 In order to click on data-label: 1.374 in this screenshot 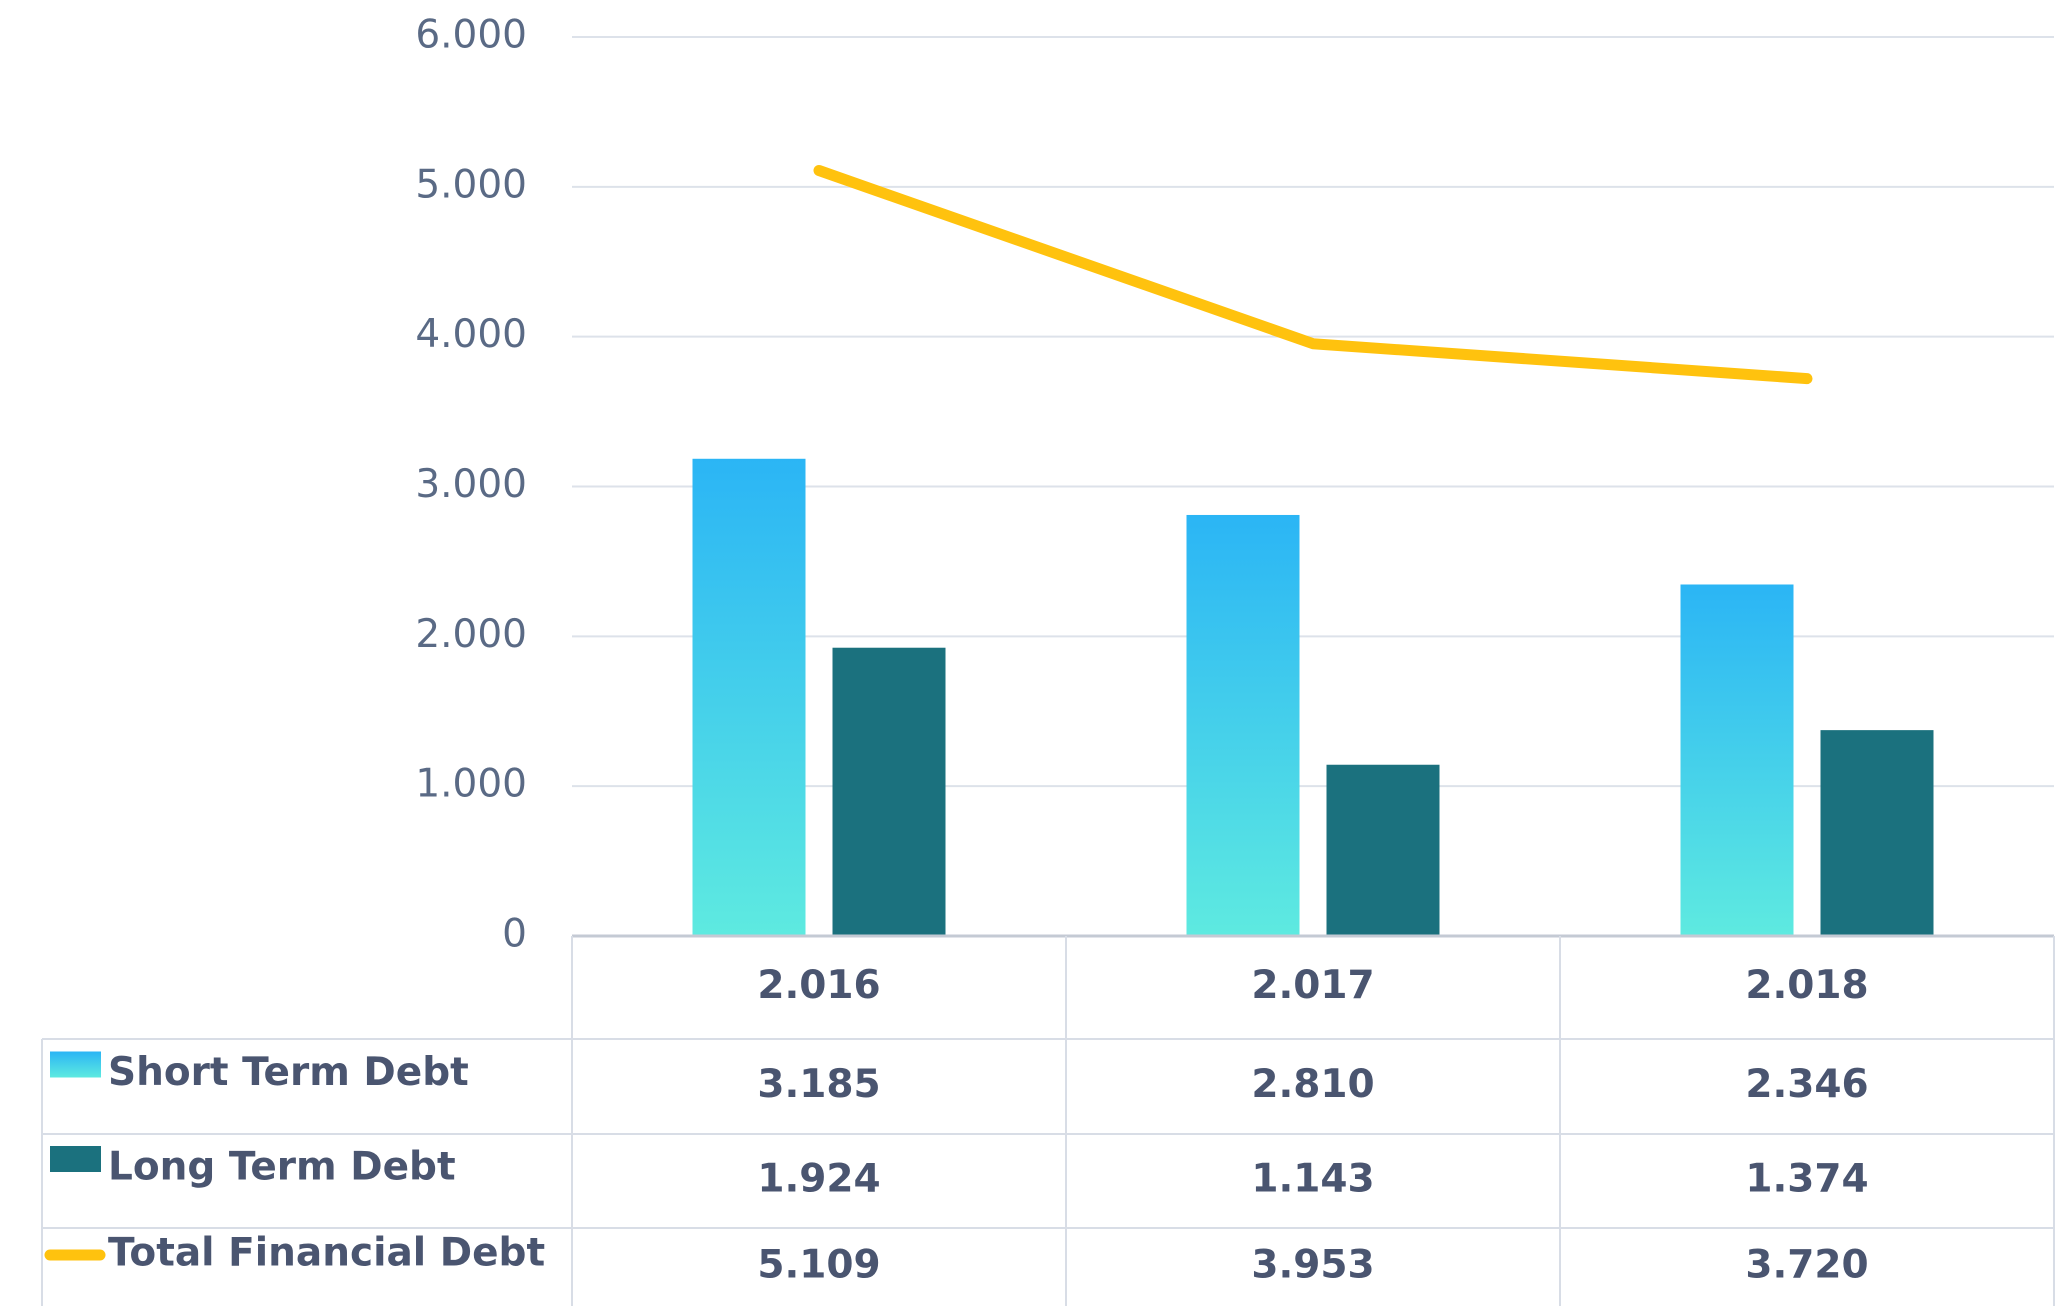, I will do `click(1806, 1179)`.